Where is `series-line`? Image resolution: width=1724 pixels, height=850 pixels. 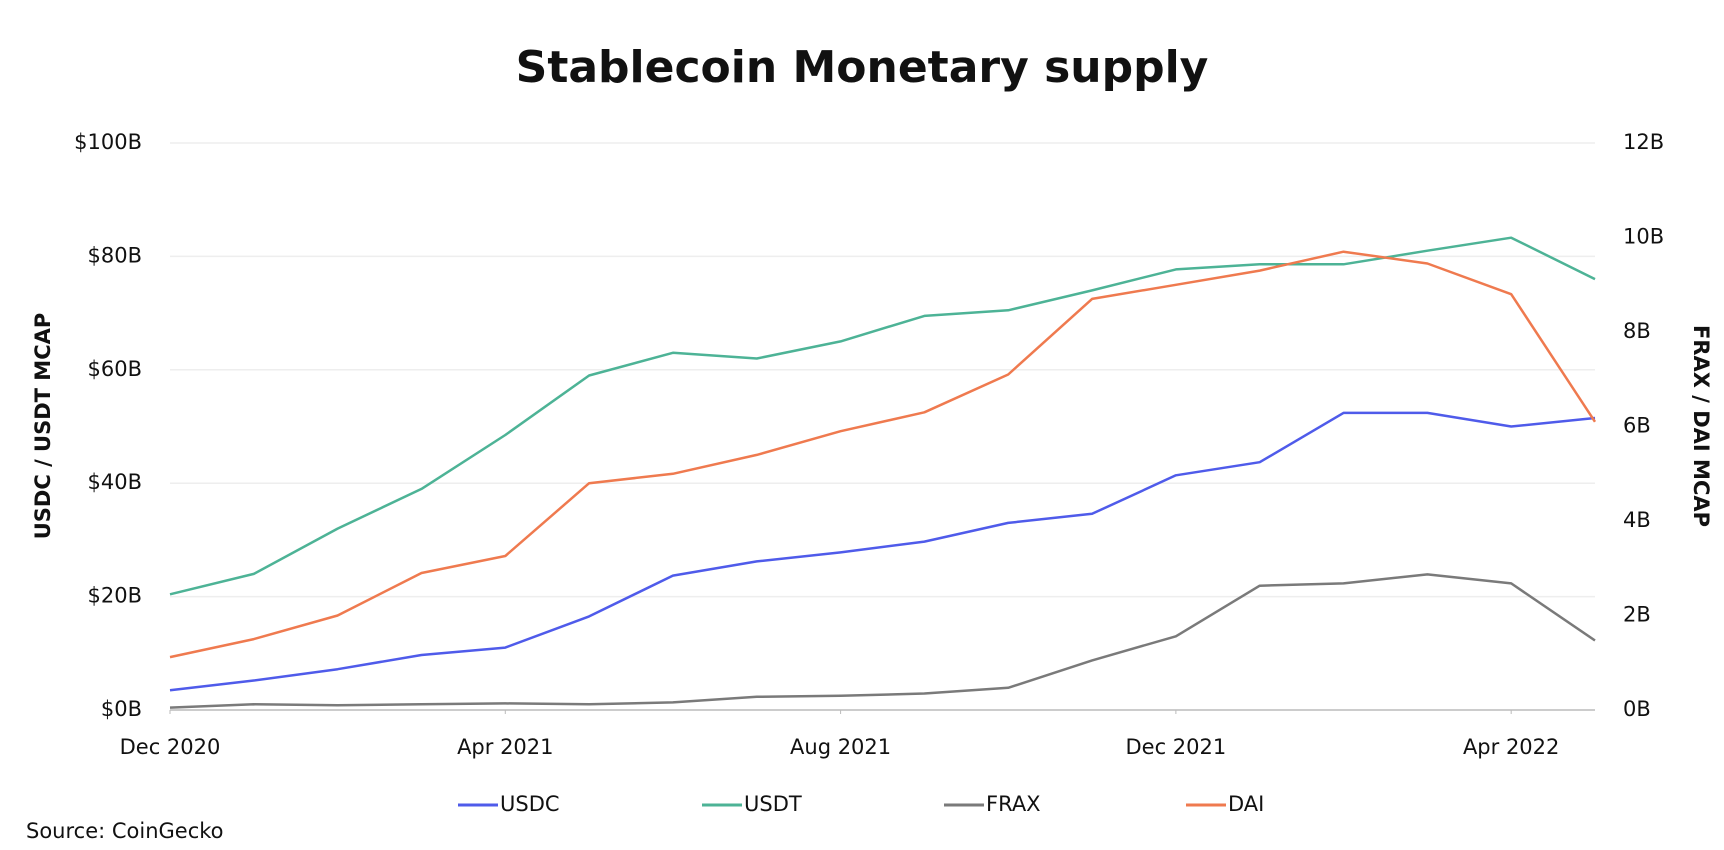 series-line is located at coordinates (882, 641).